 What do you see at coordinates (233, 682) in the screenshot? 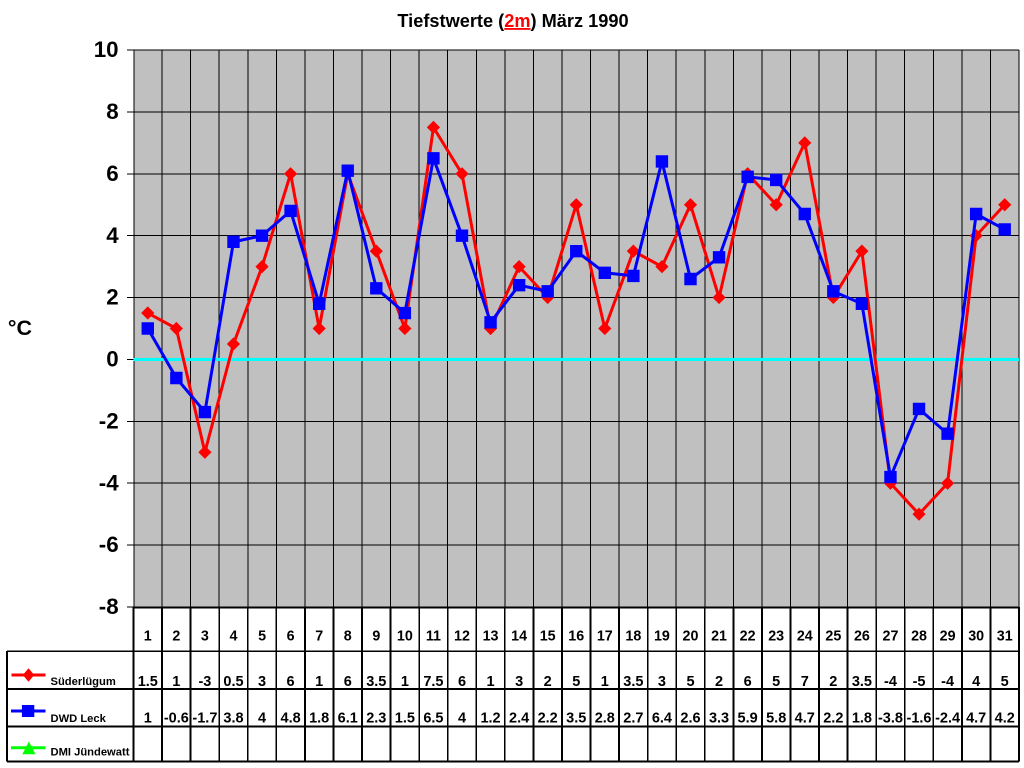
I see `svg-text: 0.5` at bounding box center [233, 682].